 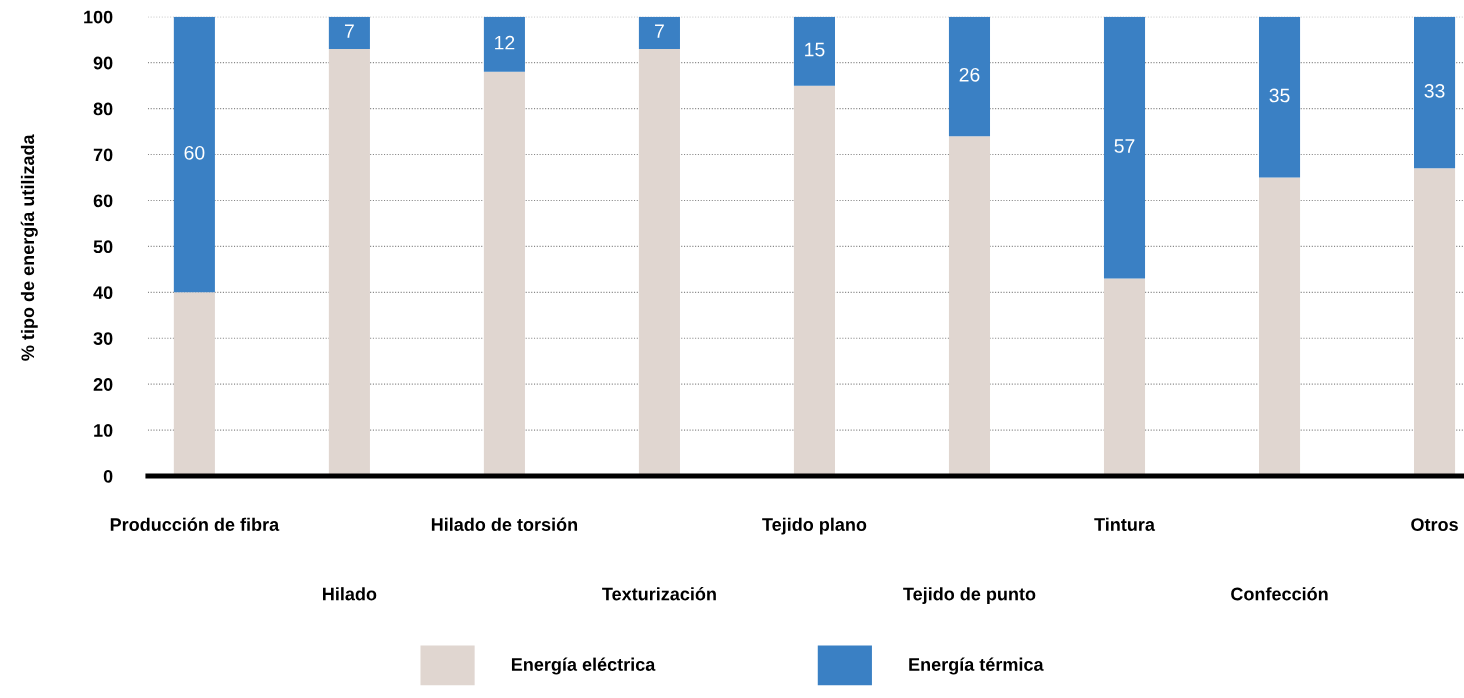 I want to click on x-tick-label: Confección, so click(x=1279, y=593).